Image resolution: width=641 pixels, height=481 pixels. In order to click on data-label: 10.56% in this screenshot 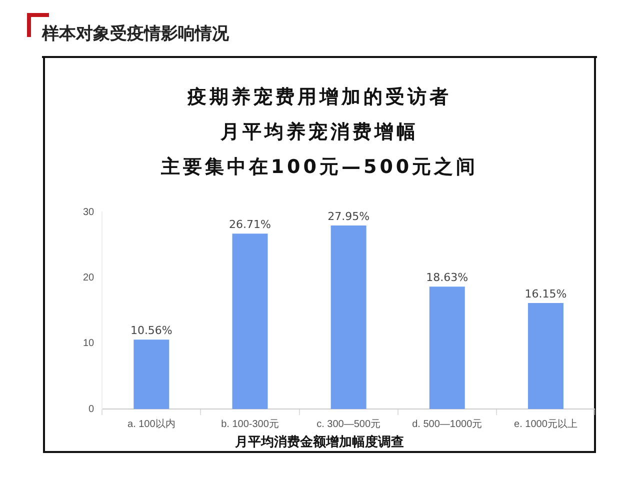, I will do `click(151, 331)`.